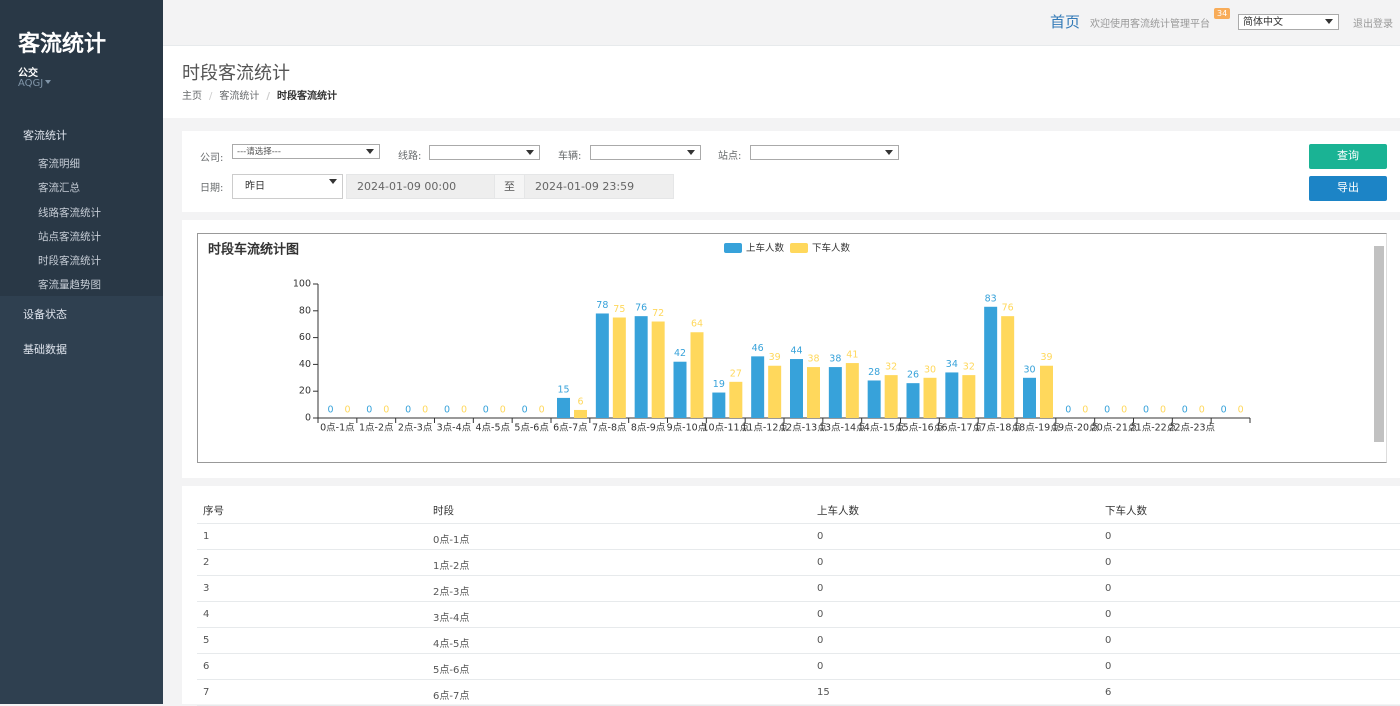  What do you see at coordinates (45, 135) in the screenshot?
I see `menu-item: 客流统计` at bounding box center [45, 135].